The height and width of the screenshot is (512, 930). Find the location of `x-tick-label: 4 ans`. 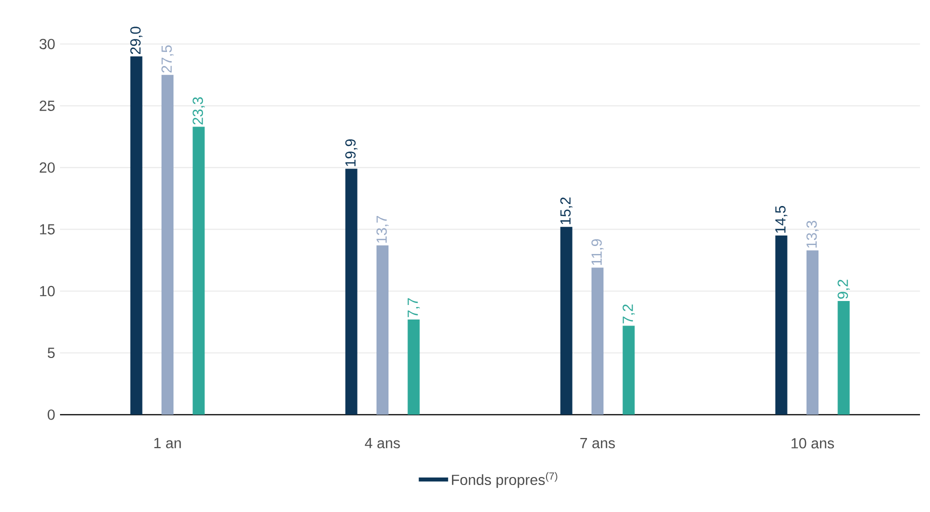

x-tick-label: 4 ans is located at coordinates (382, 443).